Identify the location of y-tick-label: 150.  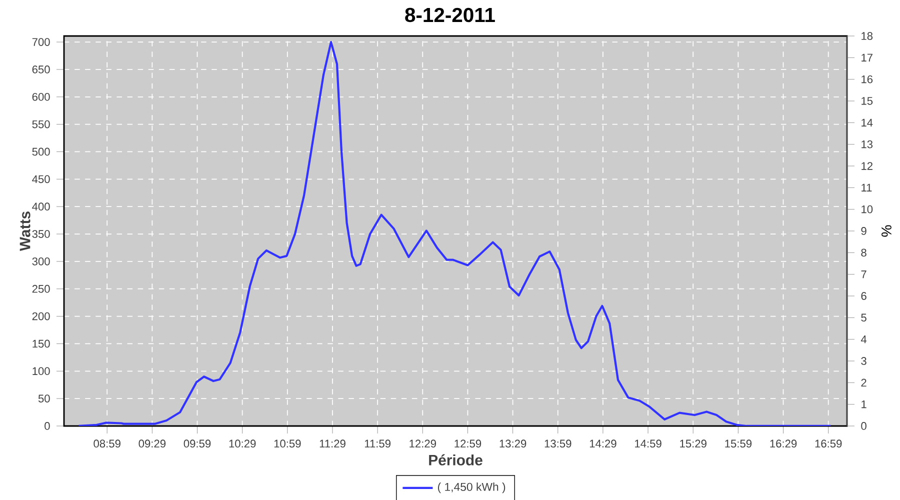
(41, 344).